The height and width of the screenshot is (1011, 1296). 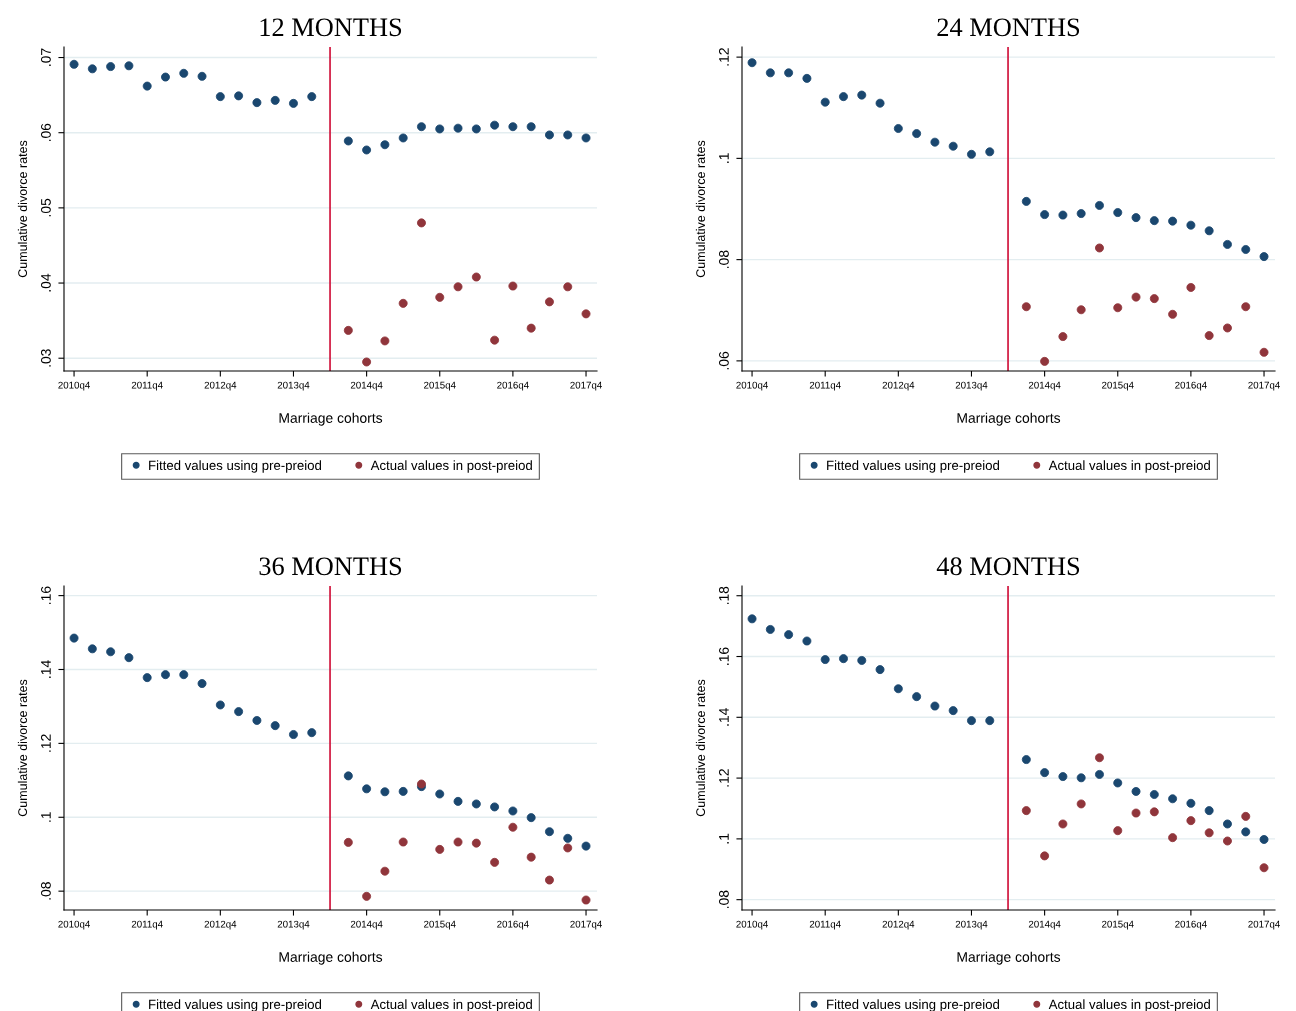 I want to click on chart-title: 12 MONTHS, so click(x=331, y=27).